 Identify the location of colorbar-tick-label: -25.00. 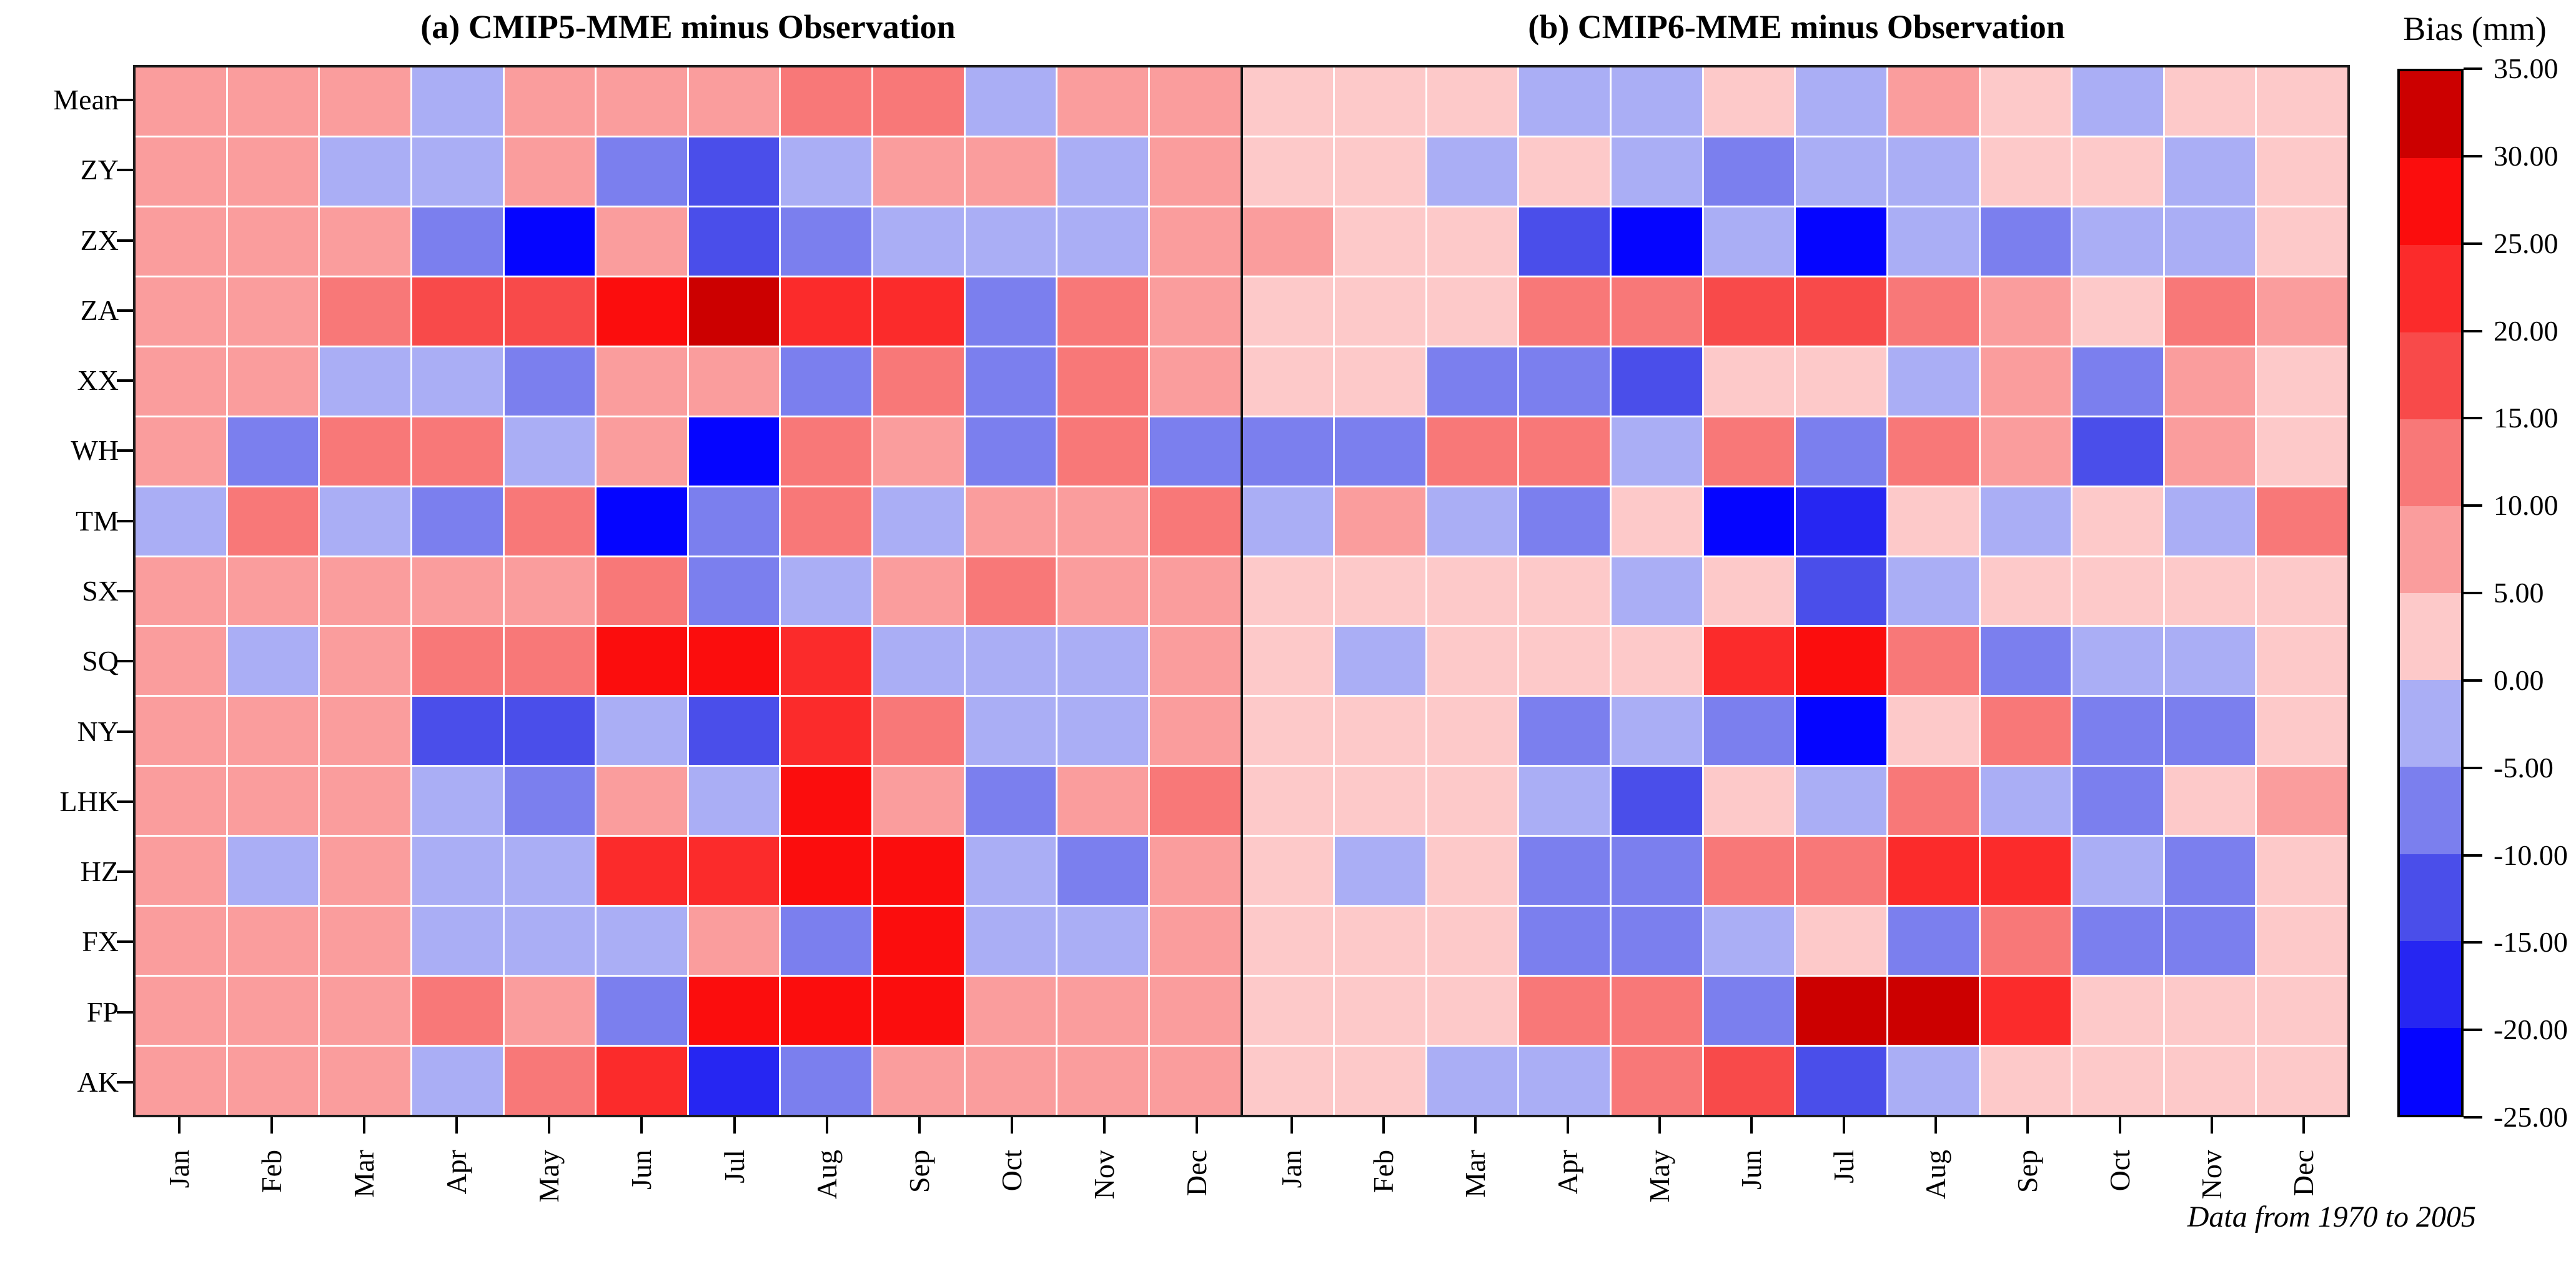
(2531, 1117).